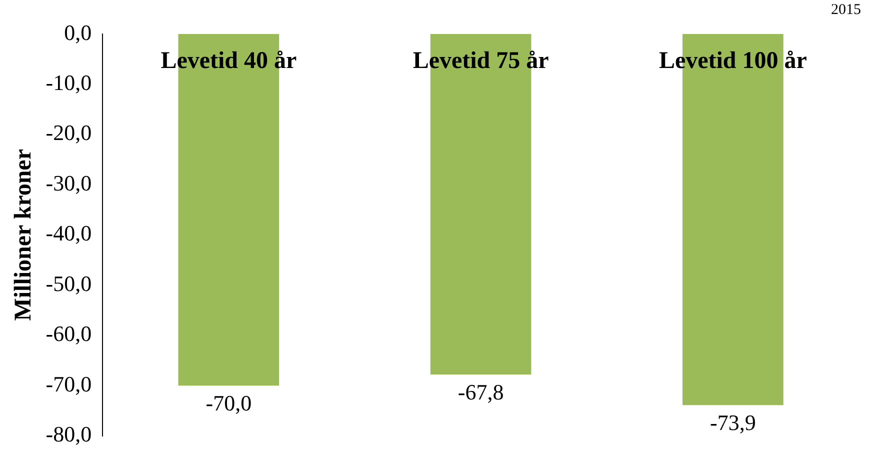 This screenshot has width=869, height=452. I want to click on y-tick-label: -20,0, so click(69, 133).